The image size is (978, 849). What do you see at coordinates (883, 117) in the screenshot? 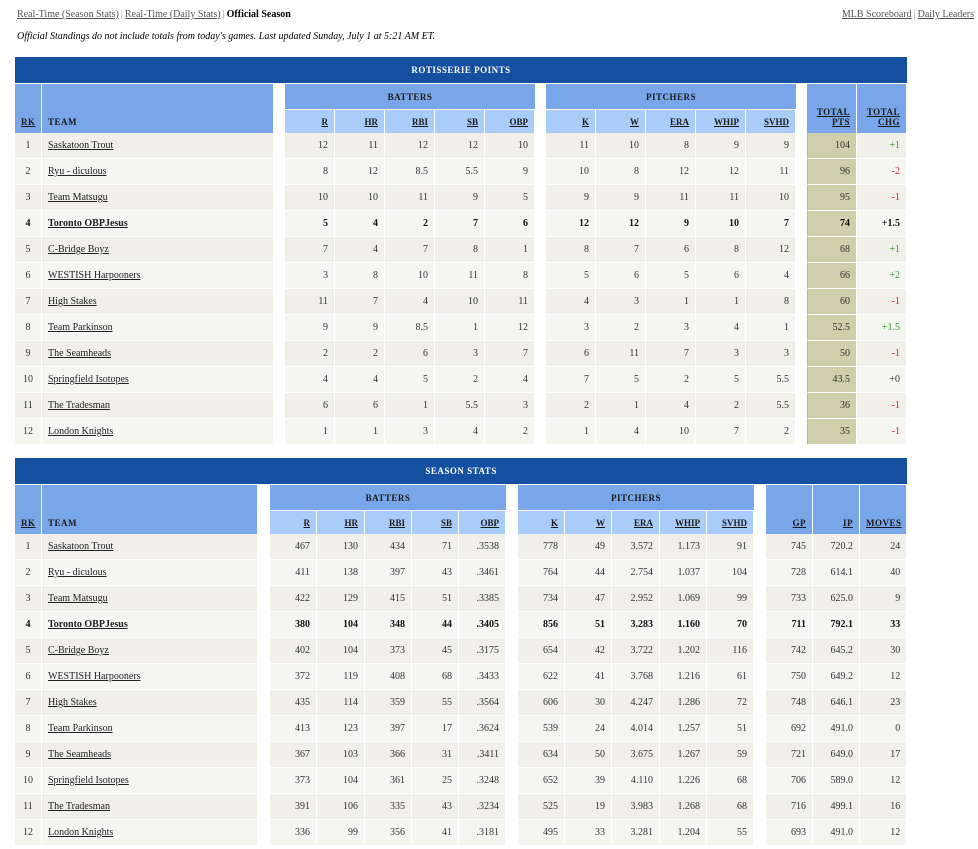
I see `sort-total-chg: TOTAL CHG` at bounding box center [883, 117].